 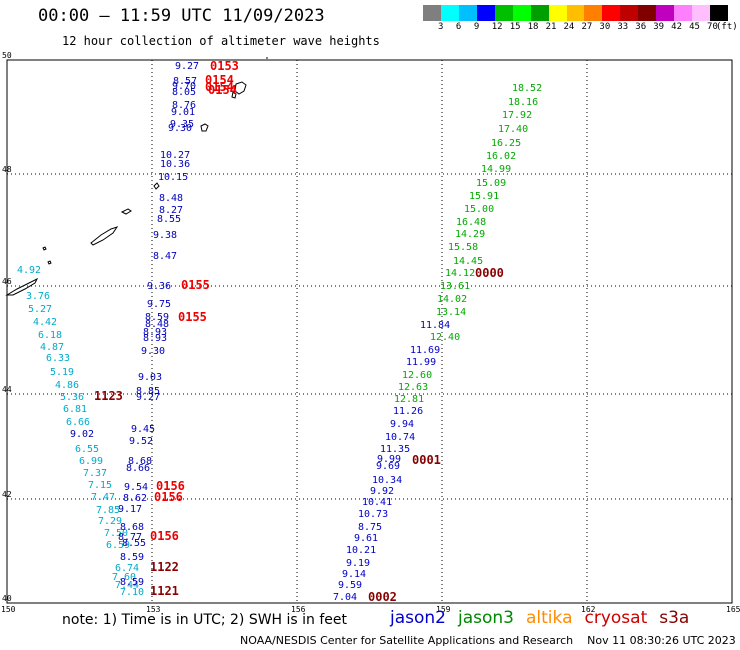 I want to click on colorbar-tick-label: 45, so click(x=694, y=27).